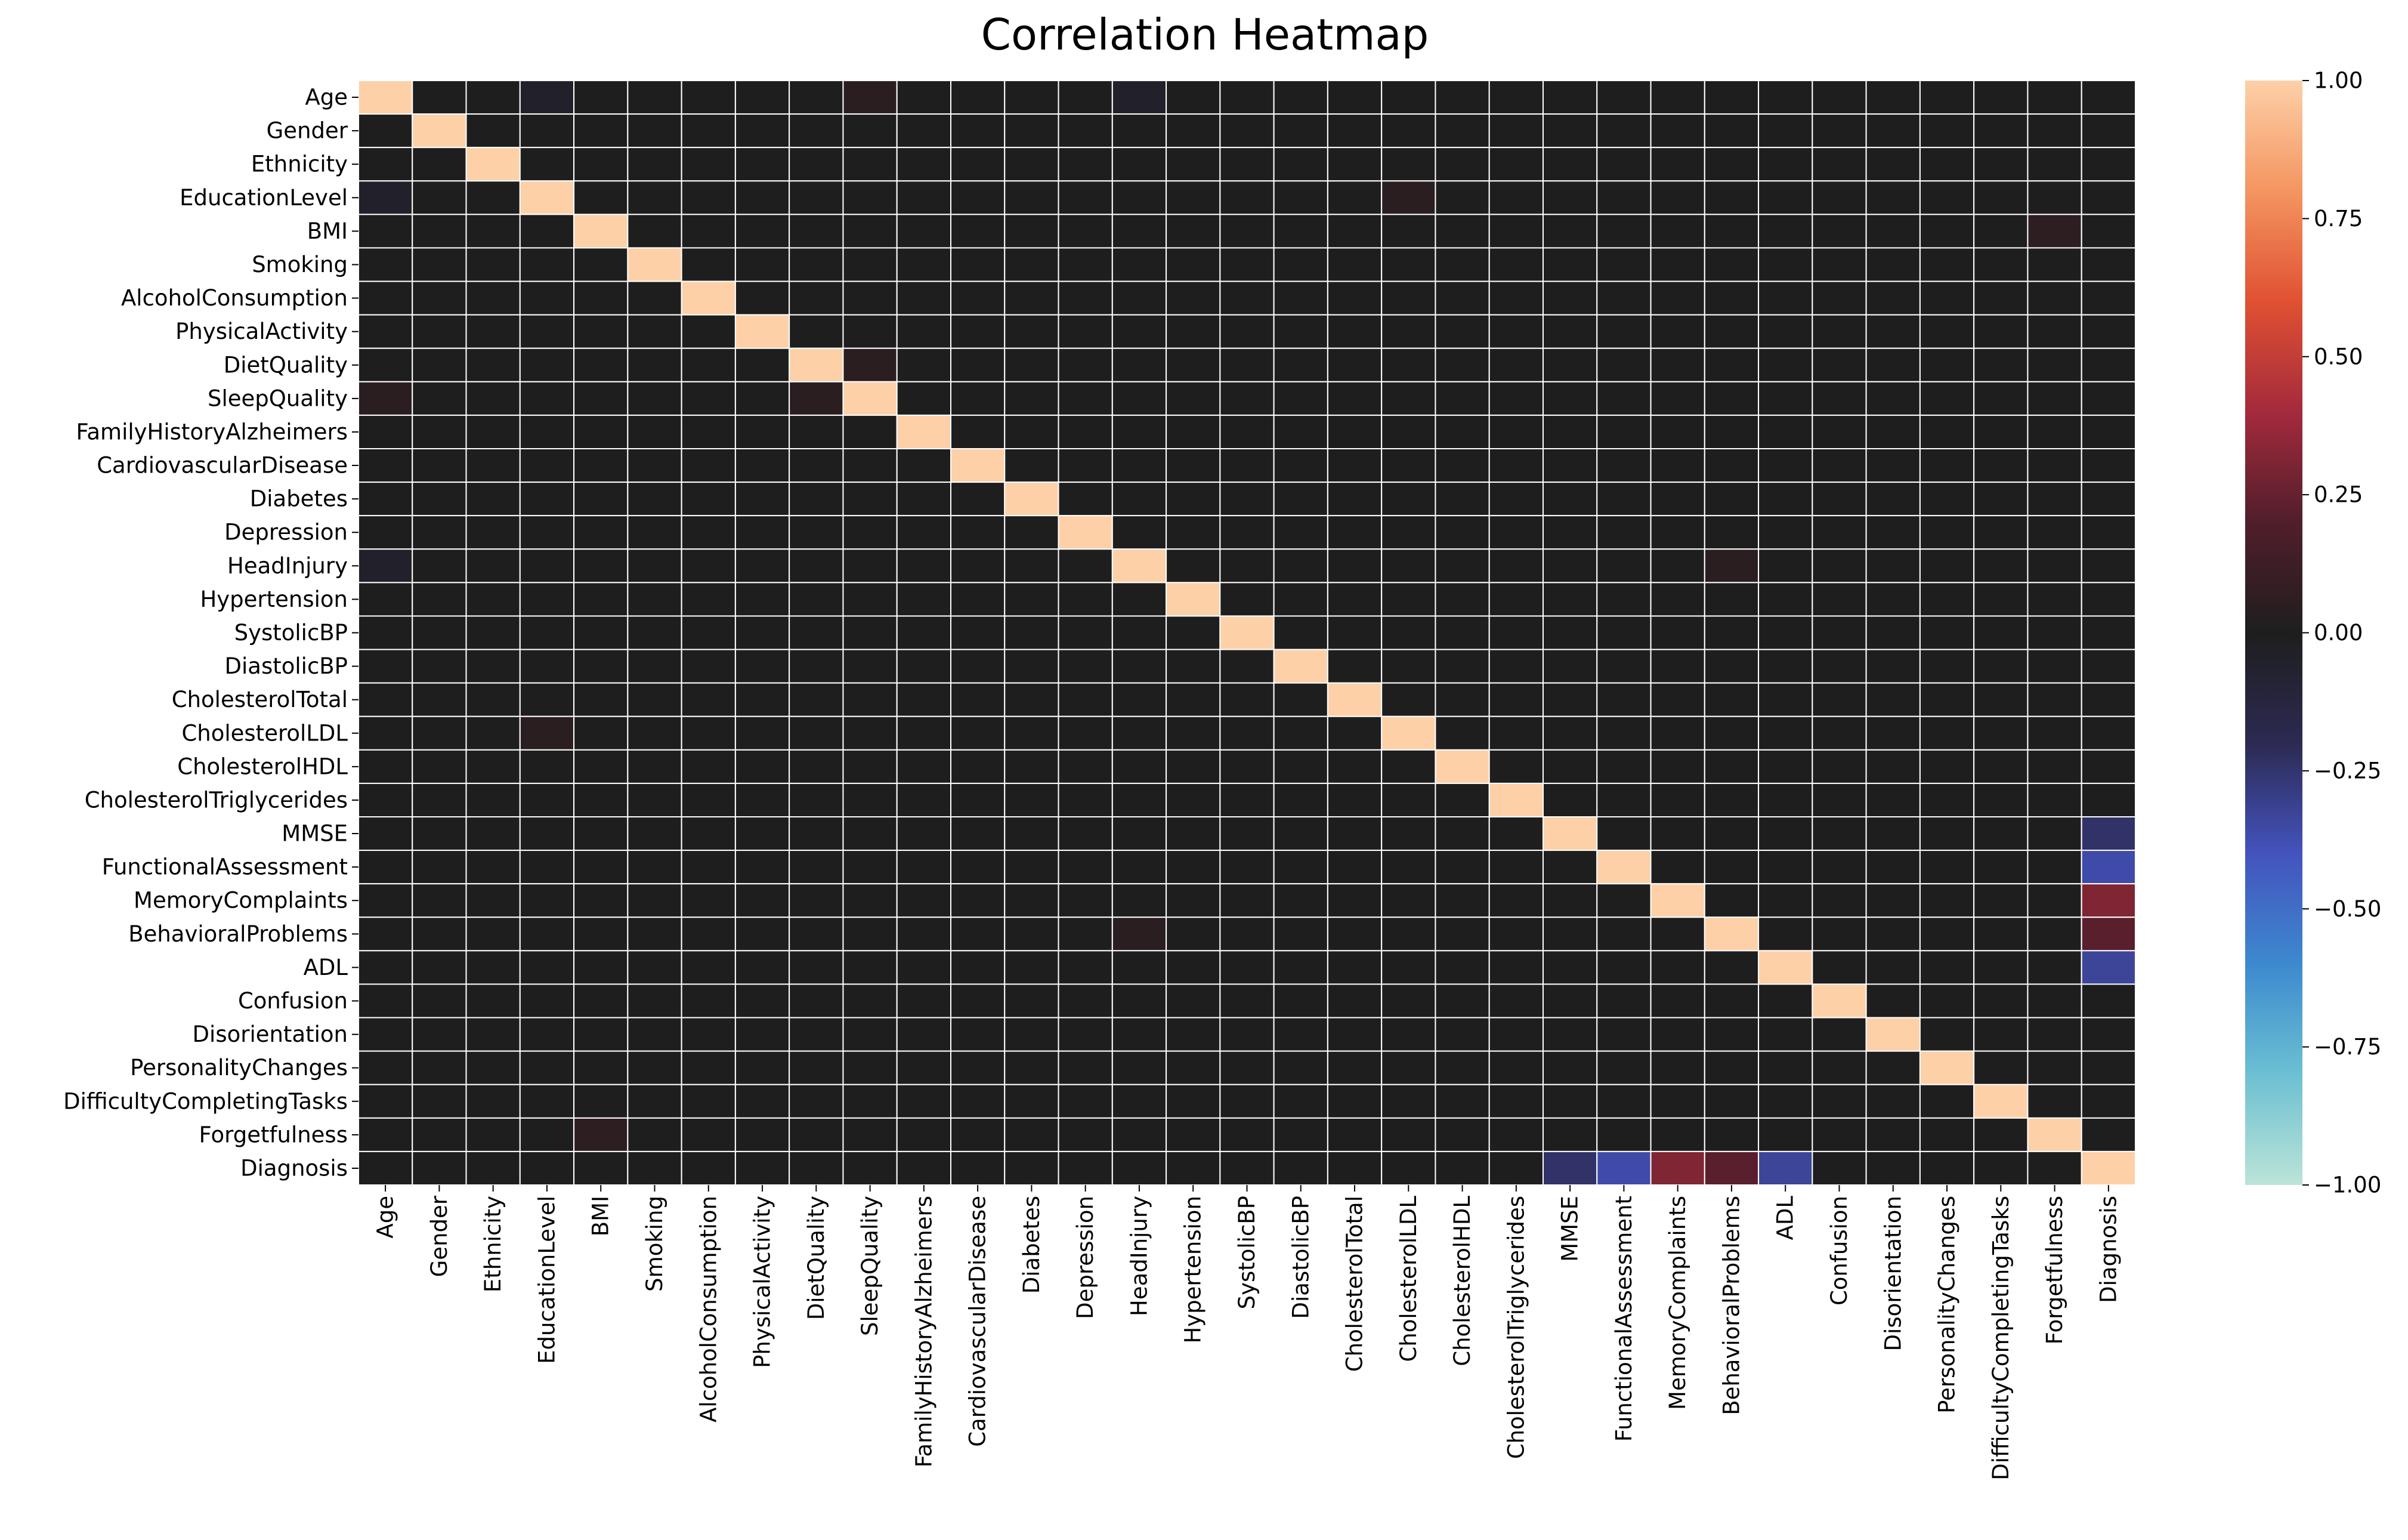 The width and height of the screenshot is (2408, 1540). I want to click on x-tick-label: Diagnosis, so click(2108, 1249).